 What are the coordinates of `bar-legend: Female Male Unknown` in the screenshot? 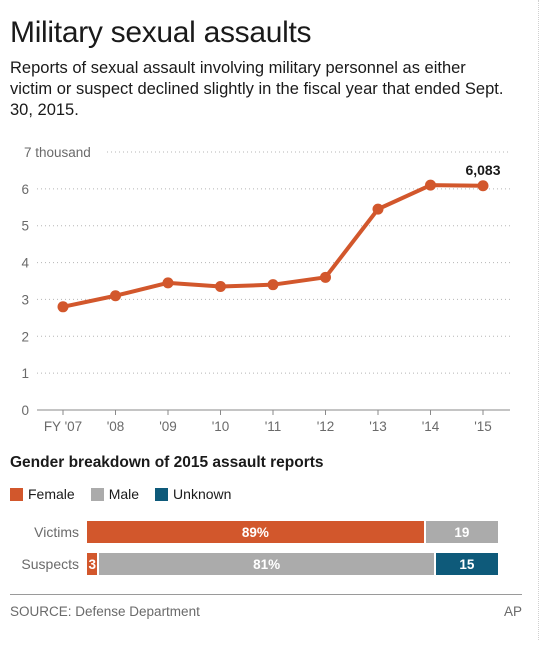 It's located at (128, 494).